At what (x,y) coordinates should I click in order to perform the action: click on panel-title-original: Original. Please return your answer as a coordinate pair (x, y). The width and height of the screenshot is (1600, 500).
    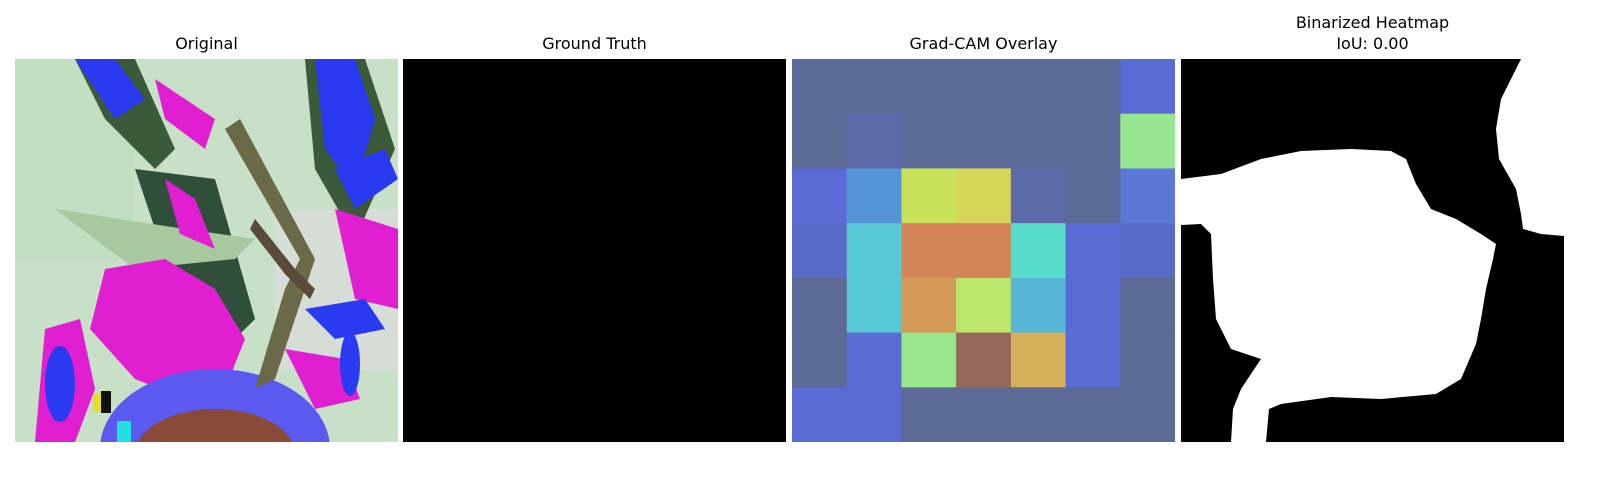
    Looking at the image, I should click on (206, 43).